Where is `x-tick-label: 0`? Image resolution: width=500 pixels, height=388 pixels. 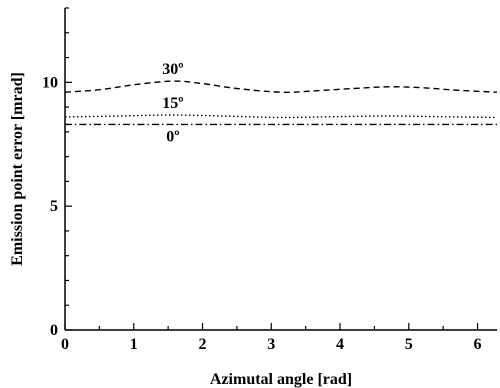 x-tick-label: 0 is located at coordinates (65, 344).